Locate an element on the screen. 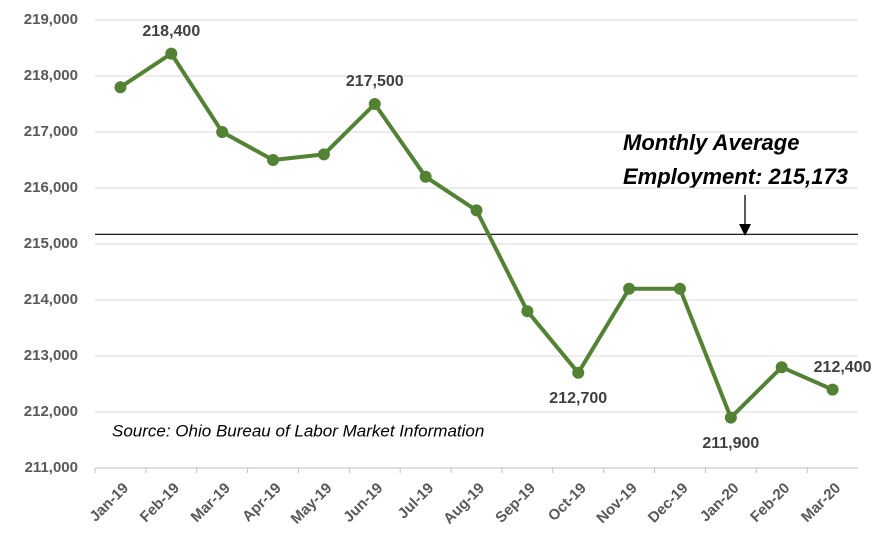 This screenshot has height=542, width=885. value-label: 212,400 is located at coordinates (843, 367).